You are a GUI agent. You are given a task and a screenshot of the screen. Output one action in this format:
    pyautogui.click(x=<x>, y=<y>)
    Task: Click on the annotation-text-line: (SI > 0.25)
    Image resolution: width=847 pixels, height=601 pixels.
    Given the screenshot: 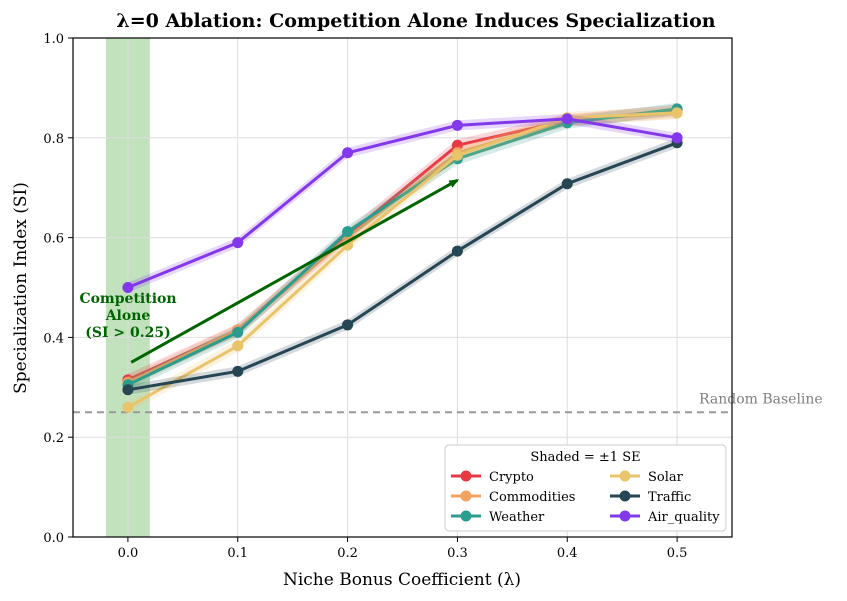 What is the action you would take?
    pyautogui.click(x=127, y=333)
    